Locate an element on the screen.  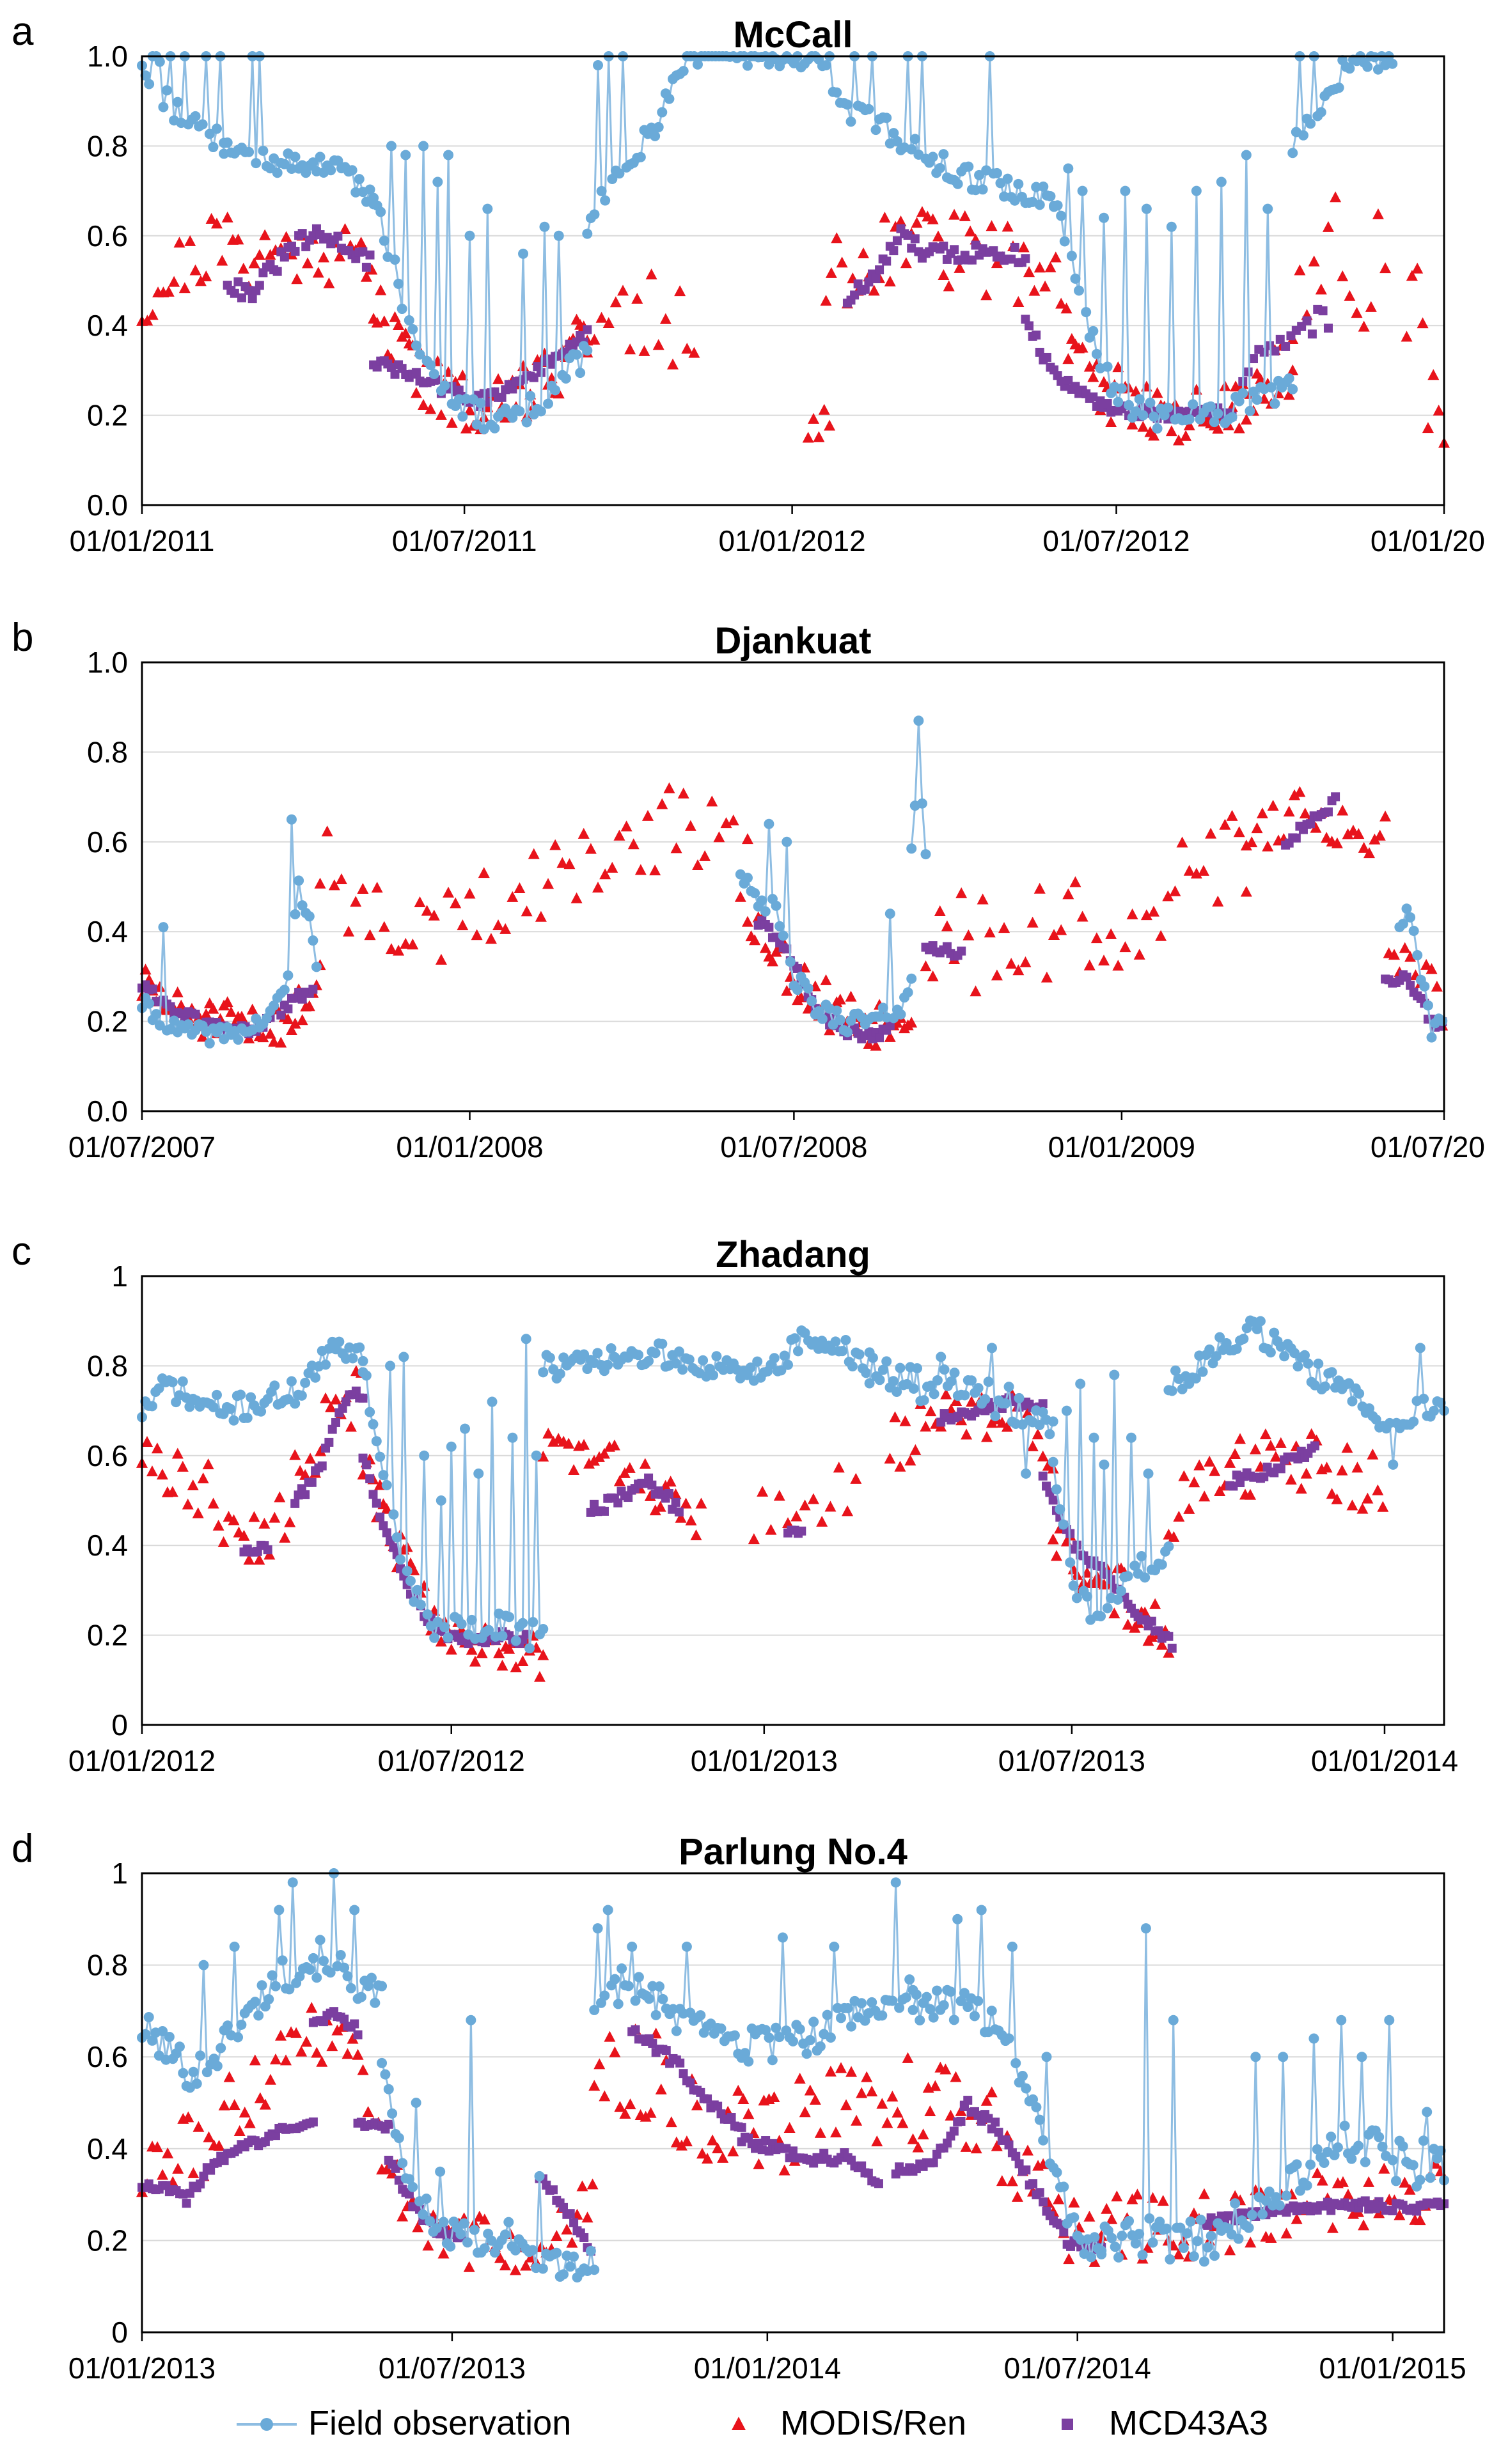
y-tick-label: 0.2 is located at coordinates (107, 2240).